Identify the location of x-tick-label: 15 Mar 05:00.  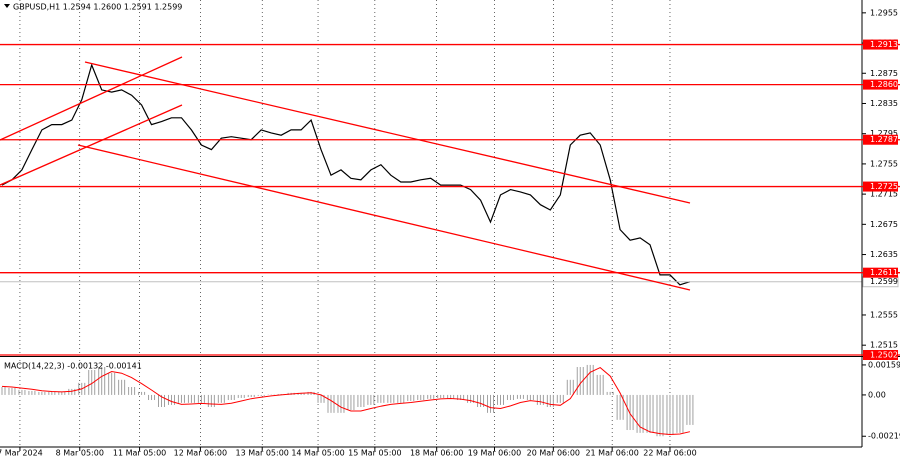
(374, 453).